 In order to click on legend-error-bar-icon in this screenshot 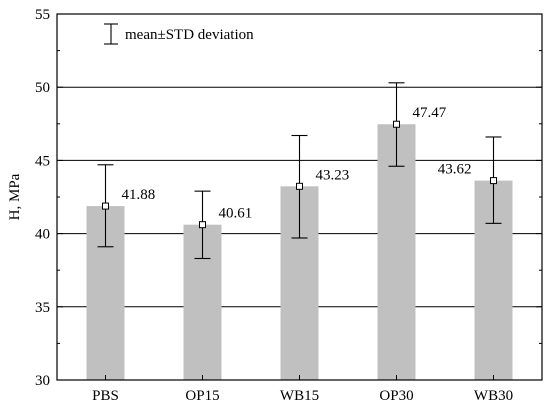, I will do `click(111, 34)`.